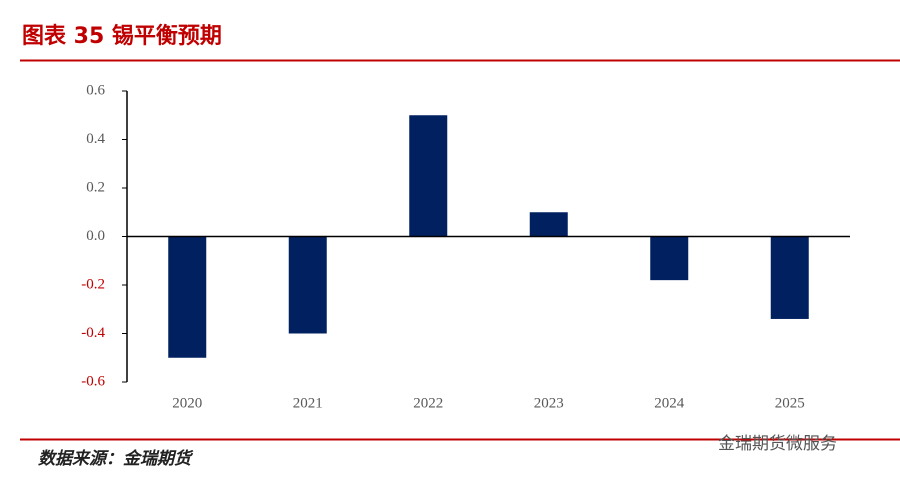  What do you see at coordinates (93, 333) in the screenshot?
I see `y-tick-label: -0.4` at bounding box center [93, 333].